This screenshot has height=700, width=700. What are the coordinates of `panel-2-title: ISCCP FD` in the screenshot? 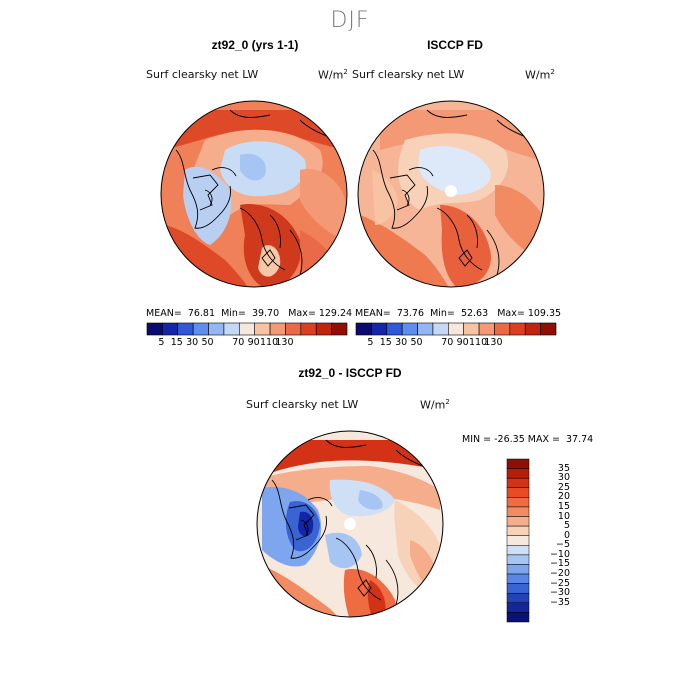 It's located at (455, 45).